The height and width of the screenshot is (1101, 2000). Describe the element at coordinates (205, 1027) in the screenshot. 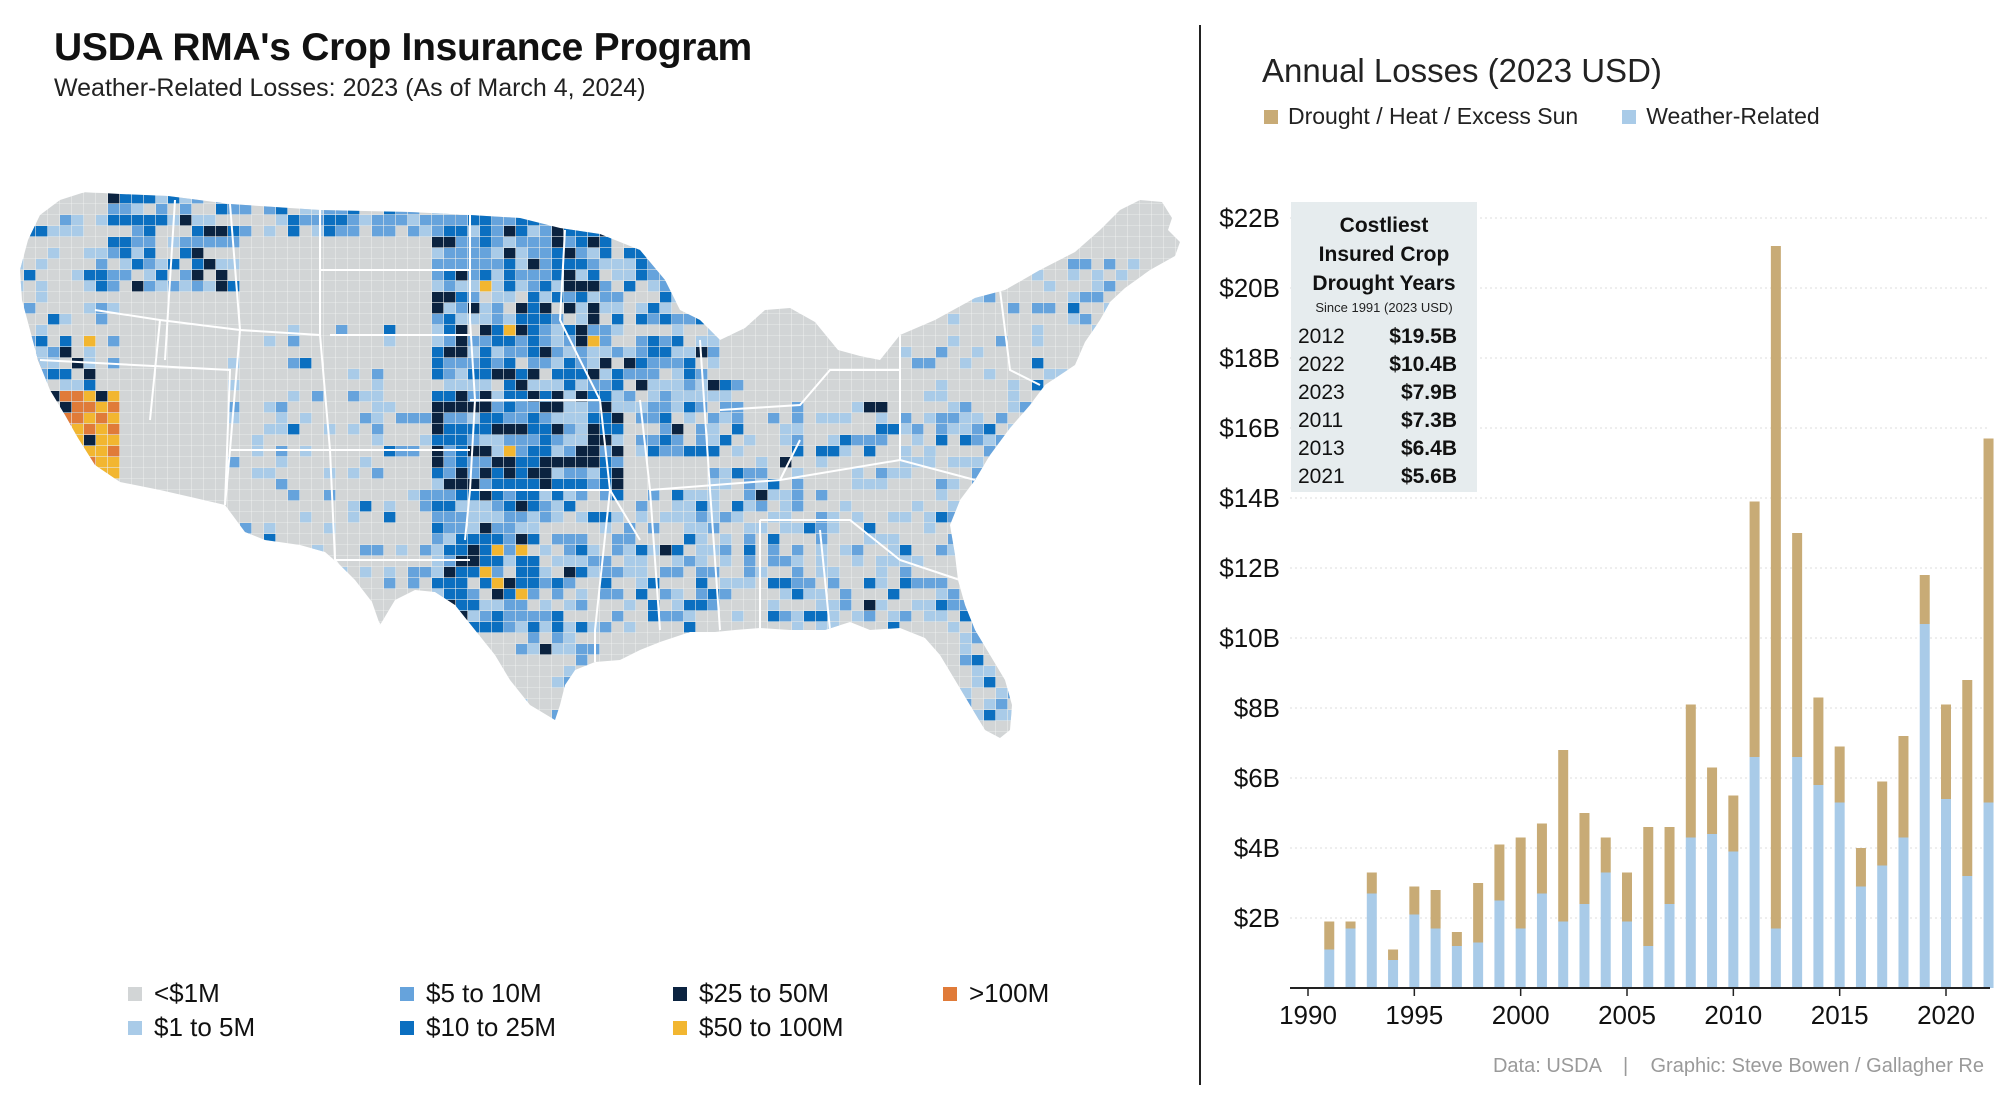

I see `legend-label: $1 to 5M` at that location.